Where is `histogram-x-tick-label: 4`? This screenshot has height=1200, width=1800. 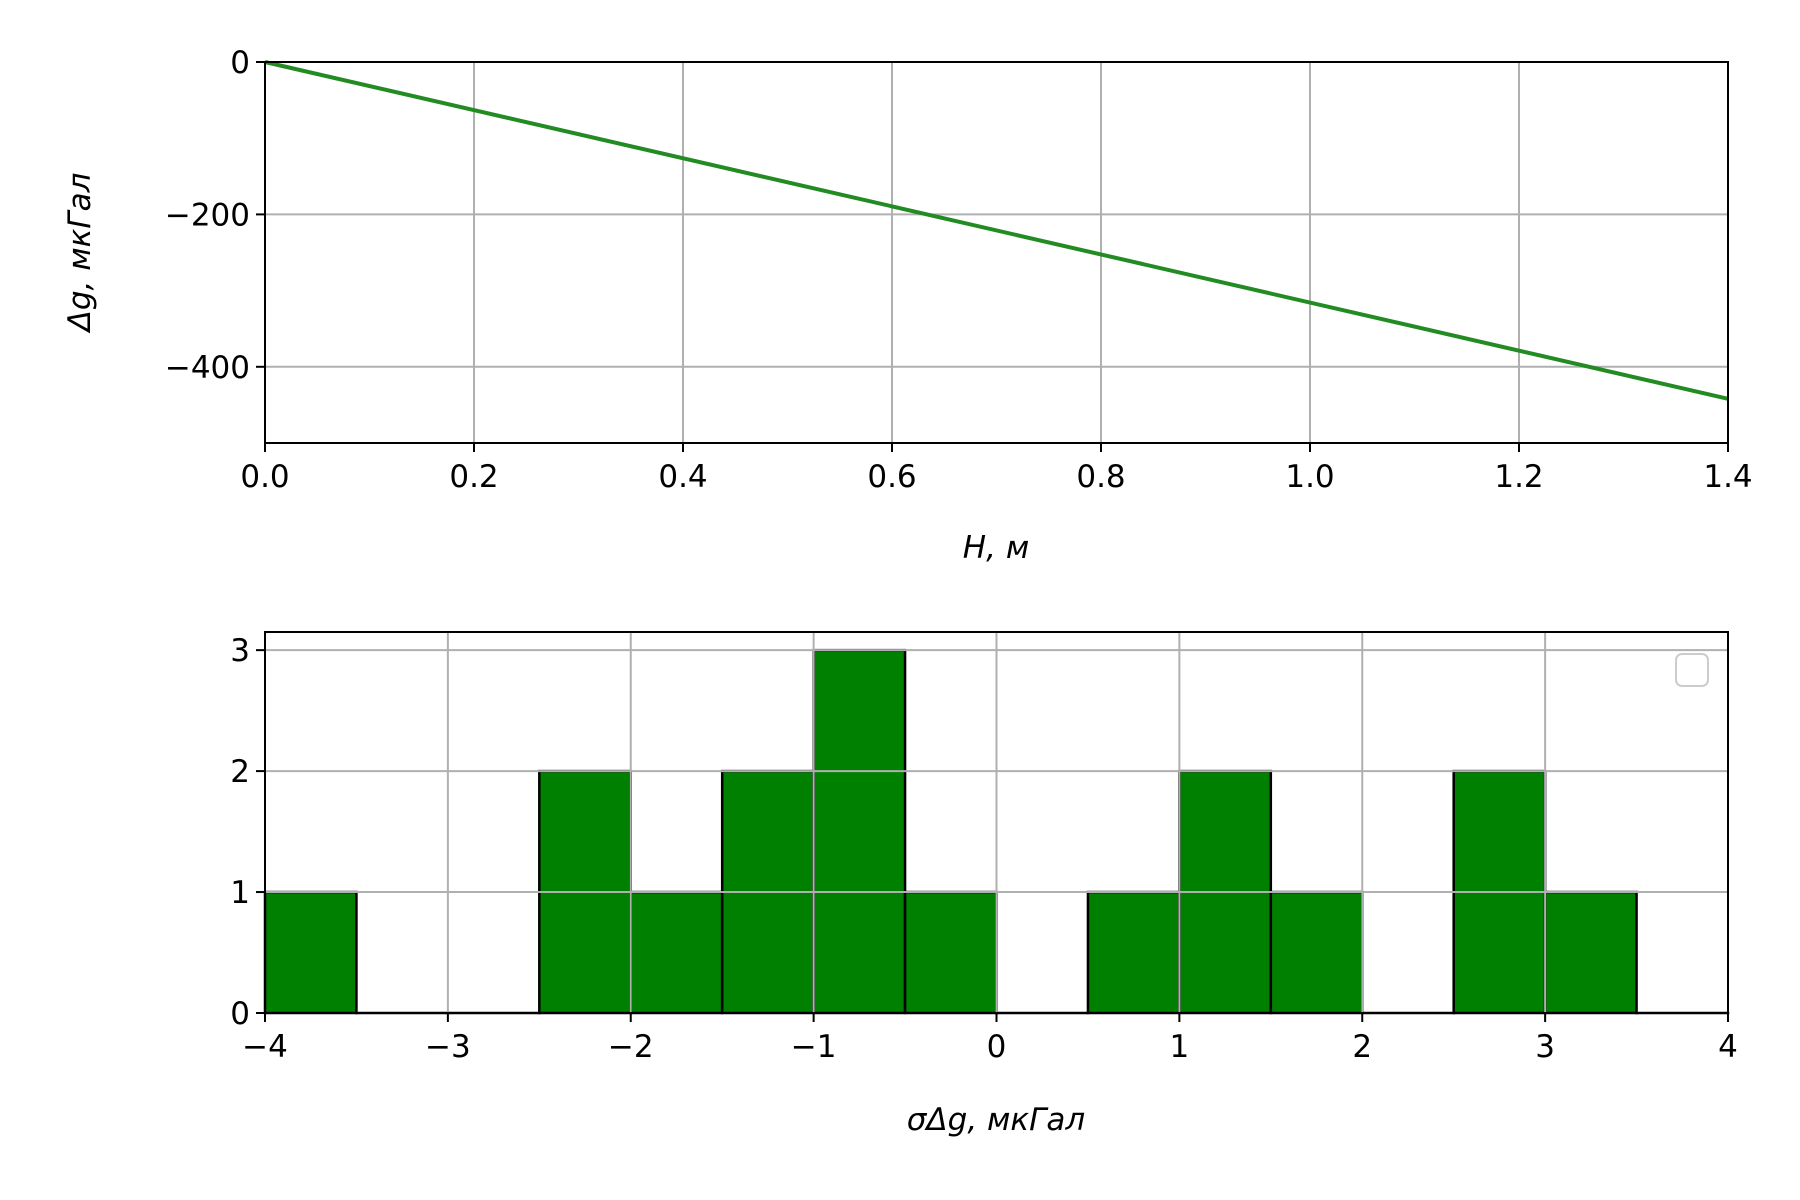
histogram-x-tick-label: 4 is located at coordinates (1728, 1047).